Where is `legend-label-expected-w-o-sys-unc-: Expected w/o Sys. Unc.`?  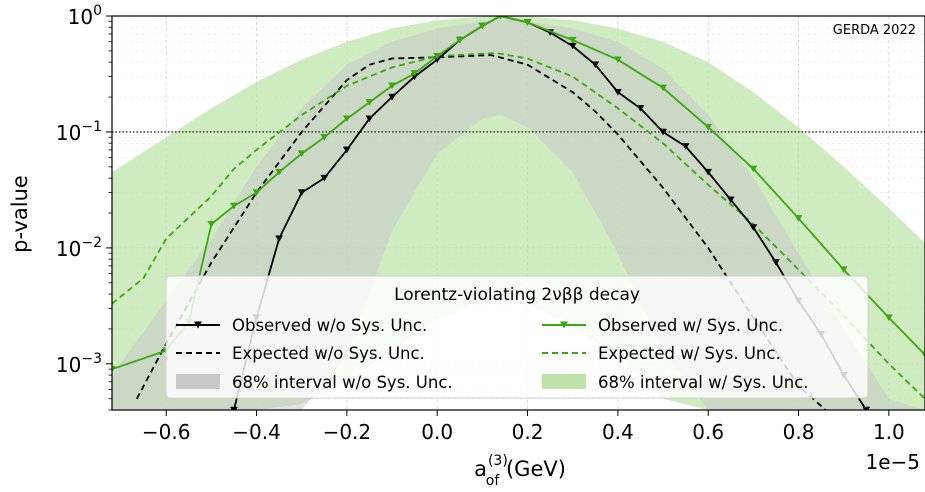
legend-label-expected-w-o-sys-unc-: Expected w/o Sys. Unc. is located at coordinates (328, 353).